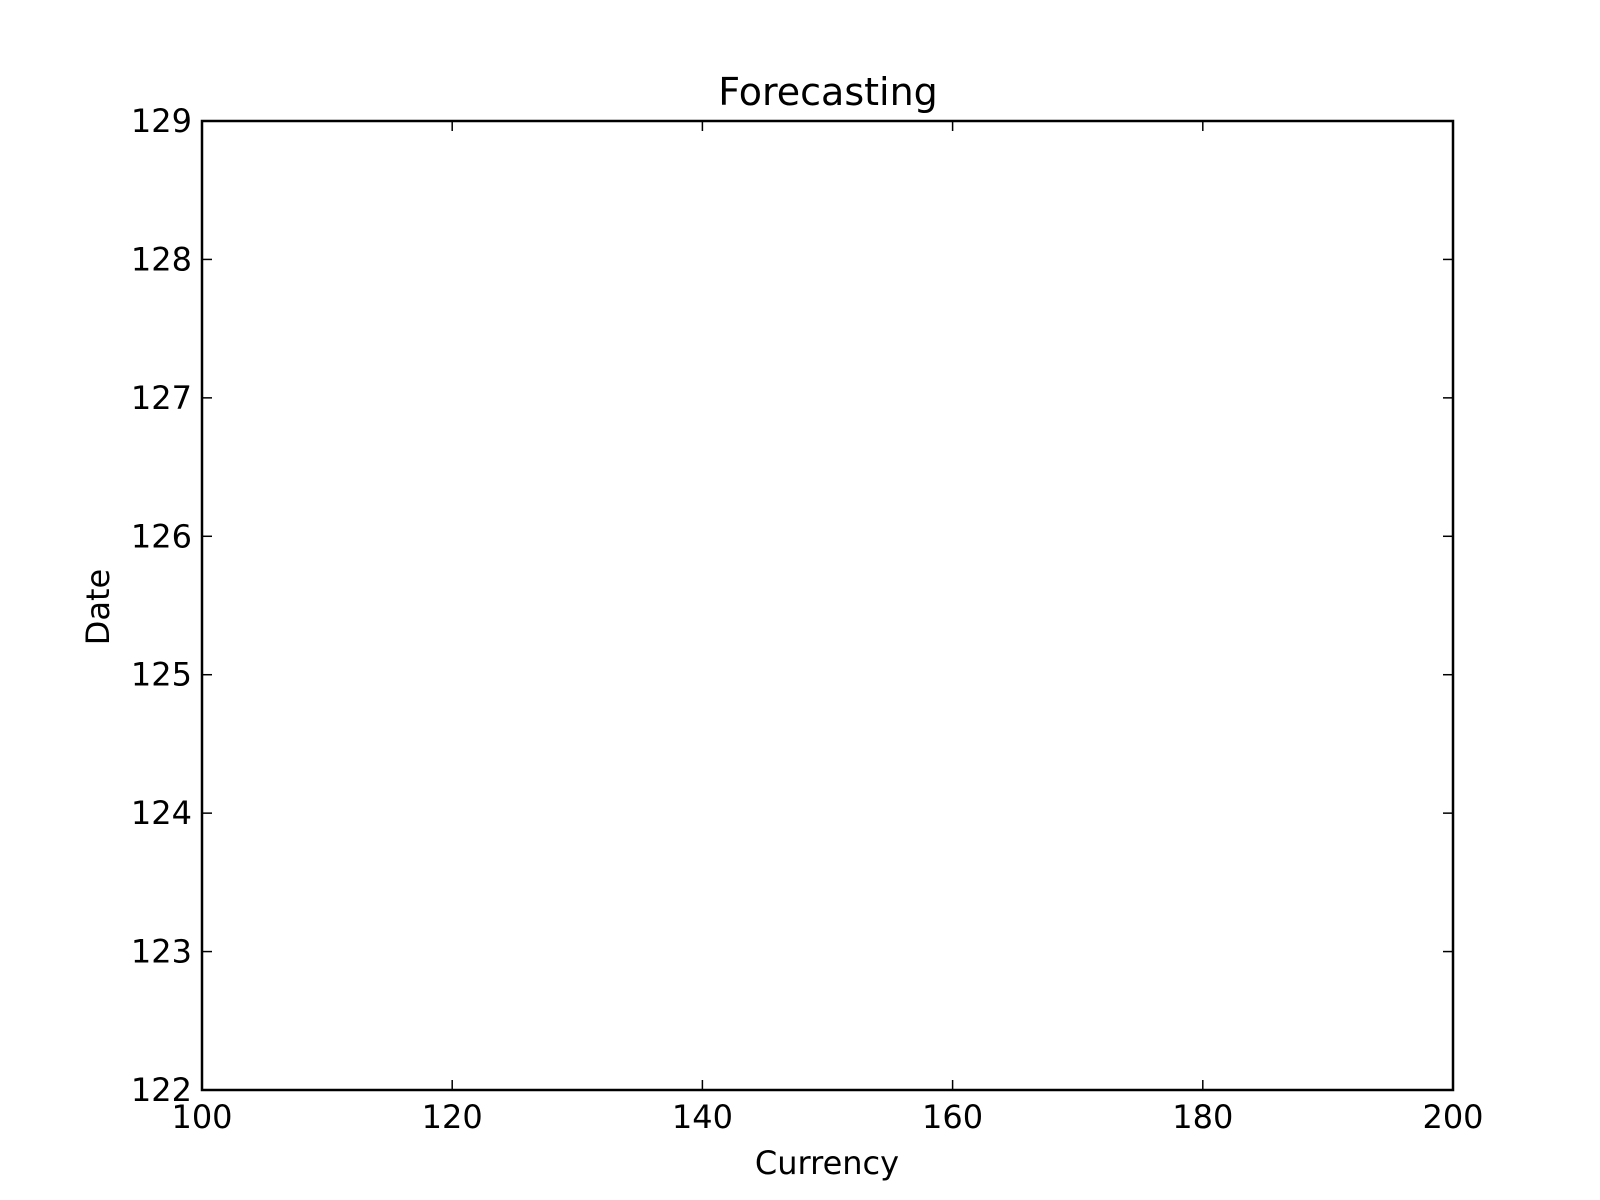 This screenshot has height=1200, width=1600. Describe the element at coordinates (161, 675) in the screenshot. I see `y-tick-label: 125` at that location.